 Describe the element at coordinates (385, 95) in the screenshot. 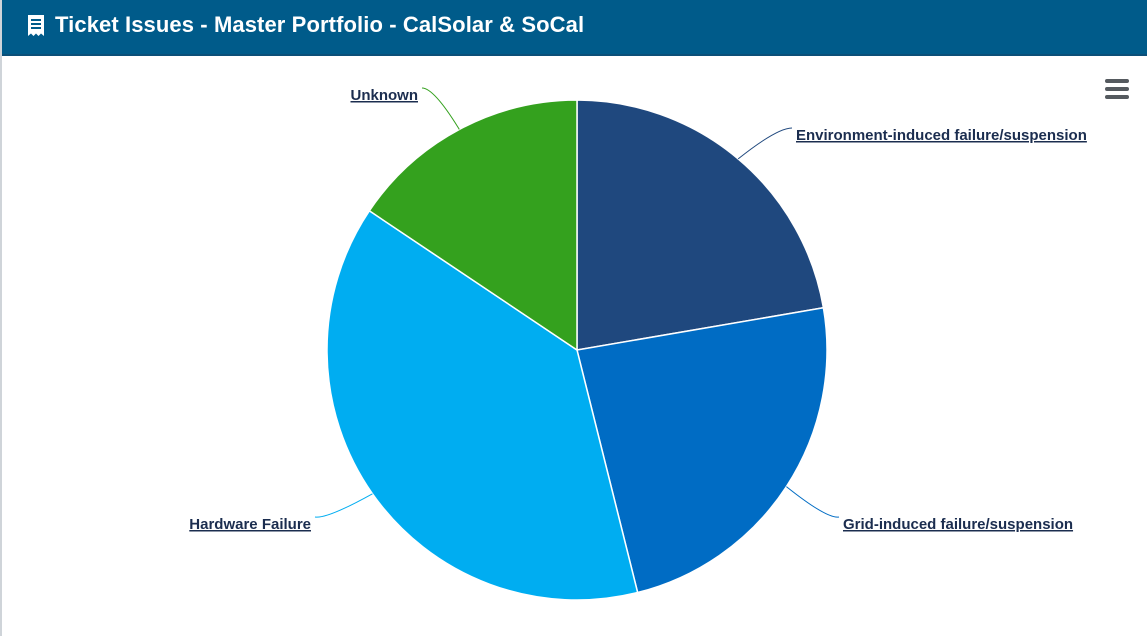

I see `slice-label: Unknown` at that location.